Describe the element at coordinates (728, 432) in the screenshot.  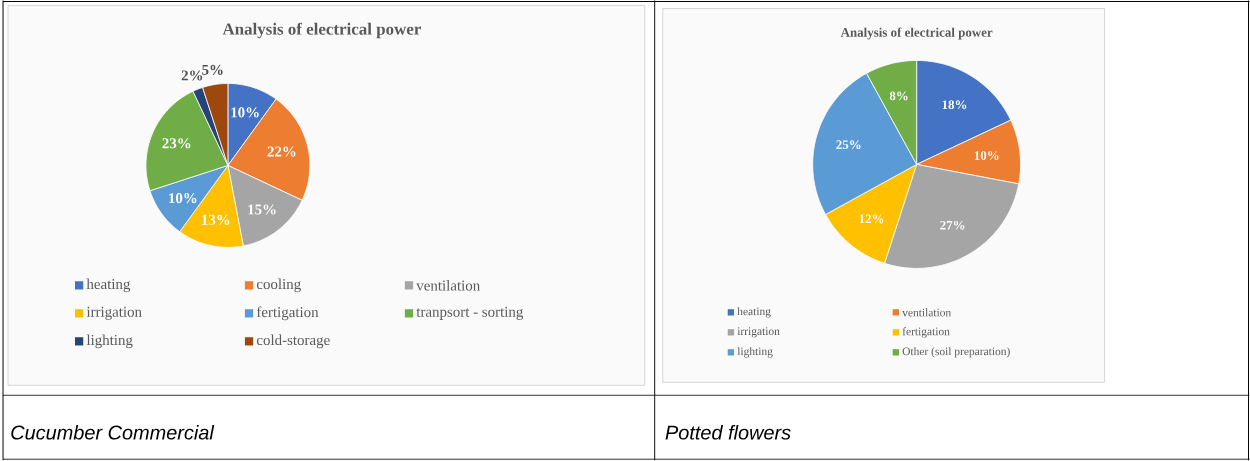
I see `text: Potted flowers` at that location.